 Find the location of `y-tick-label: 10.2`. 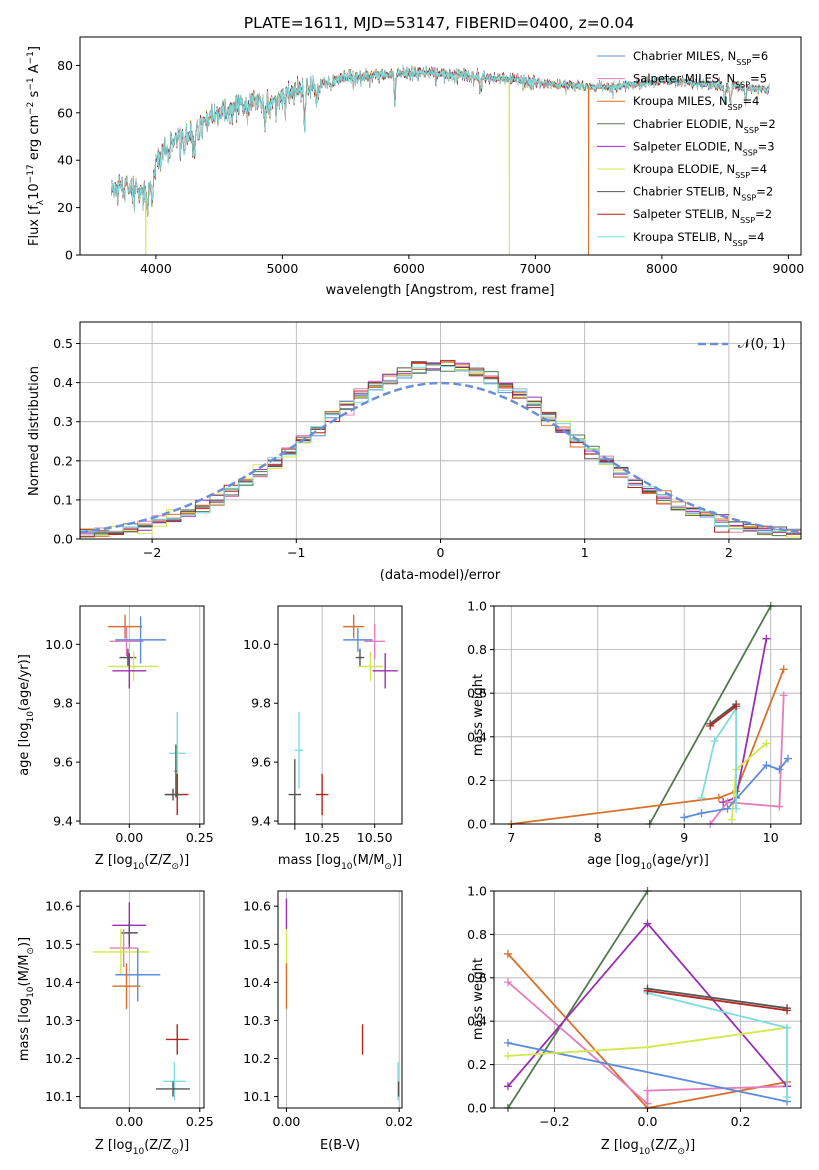

y-tick-label: 10.2 is located at coordinates (257, 1058).